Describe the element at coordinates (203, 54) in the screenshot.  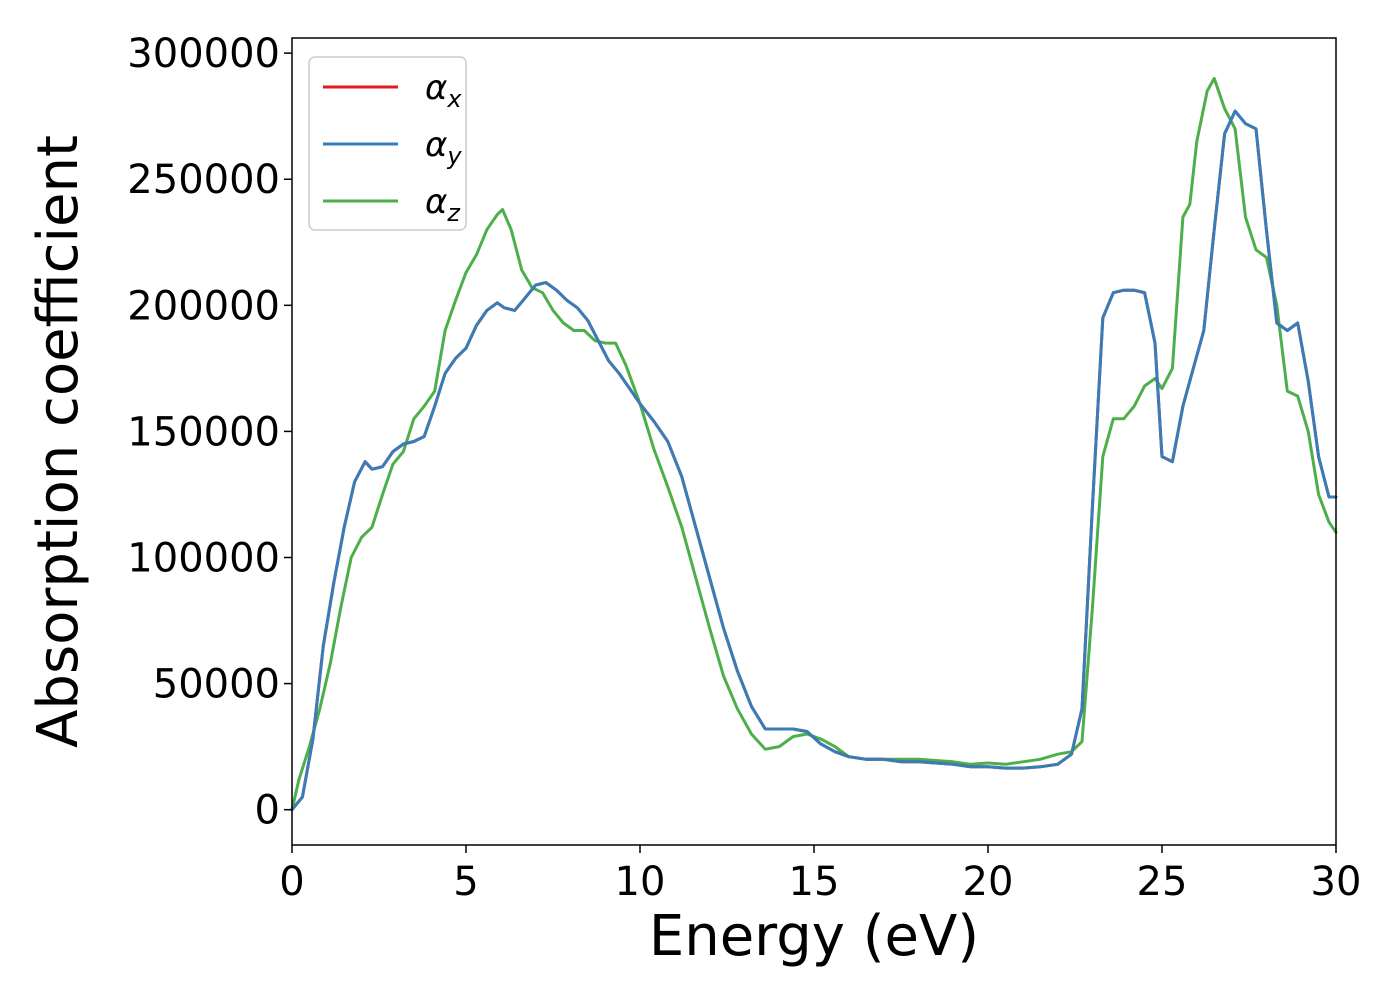
I see `y-tick-label: 300000` at that location.